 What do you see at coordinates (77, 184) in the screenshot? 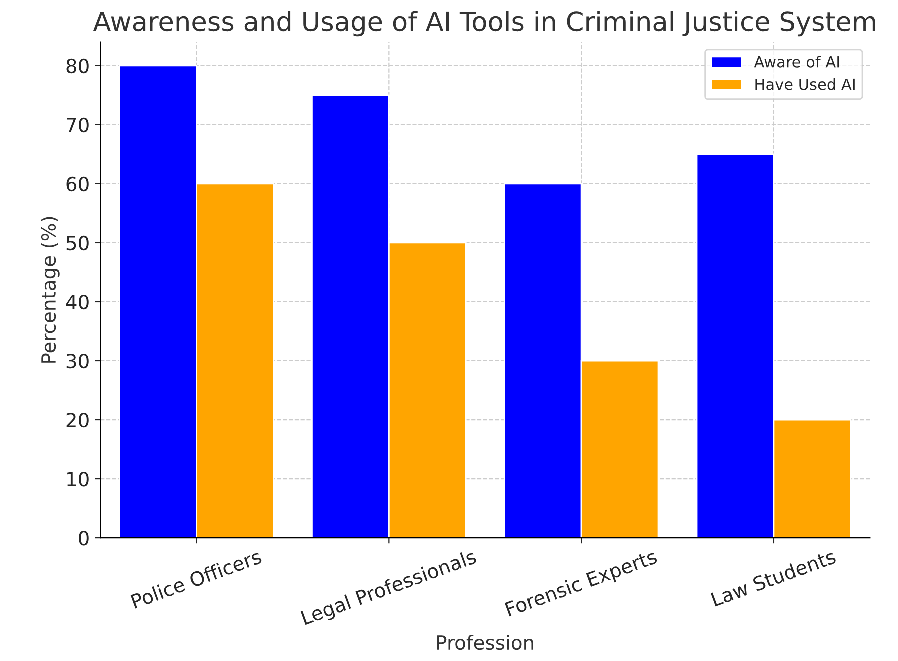
I see `y-tick-label: 60` at bounding box center [77, 184].